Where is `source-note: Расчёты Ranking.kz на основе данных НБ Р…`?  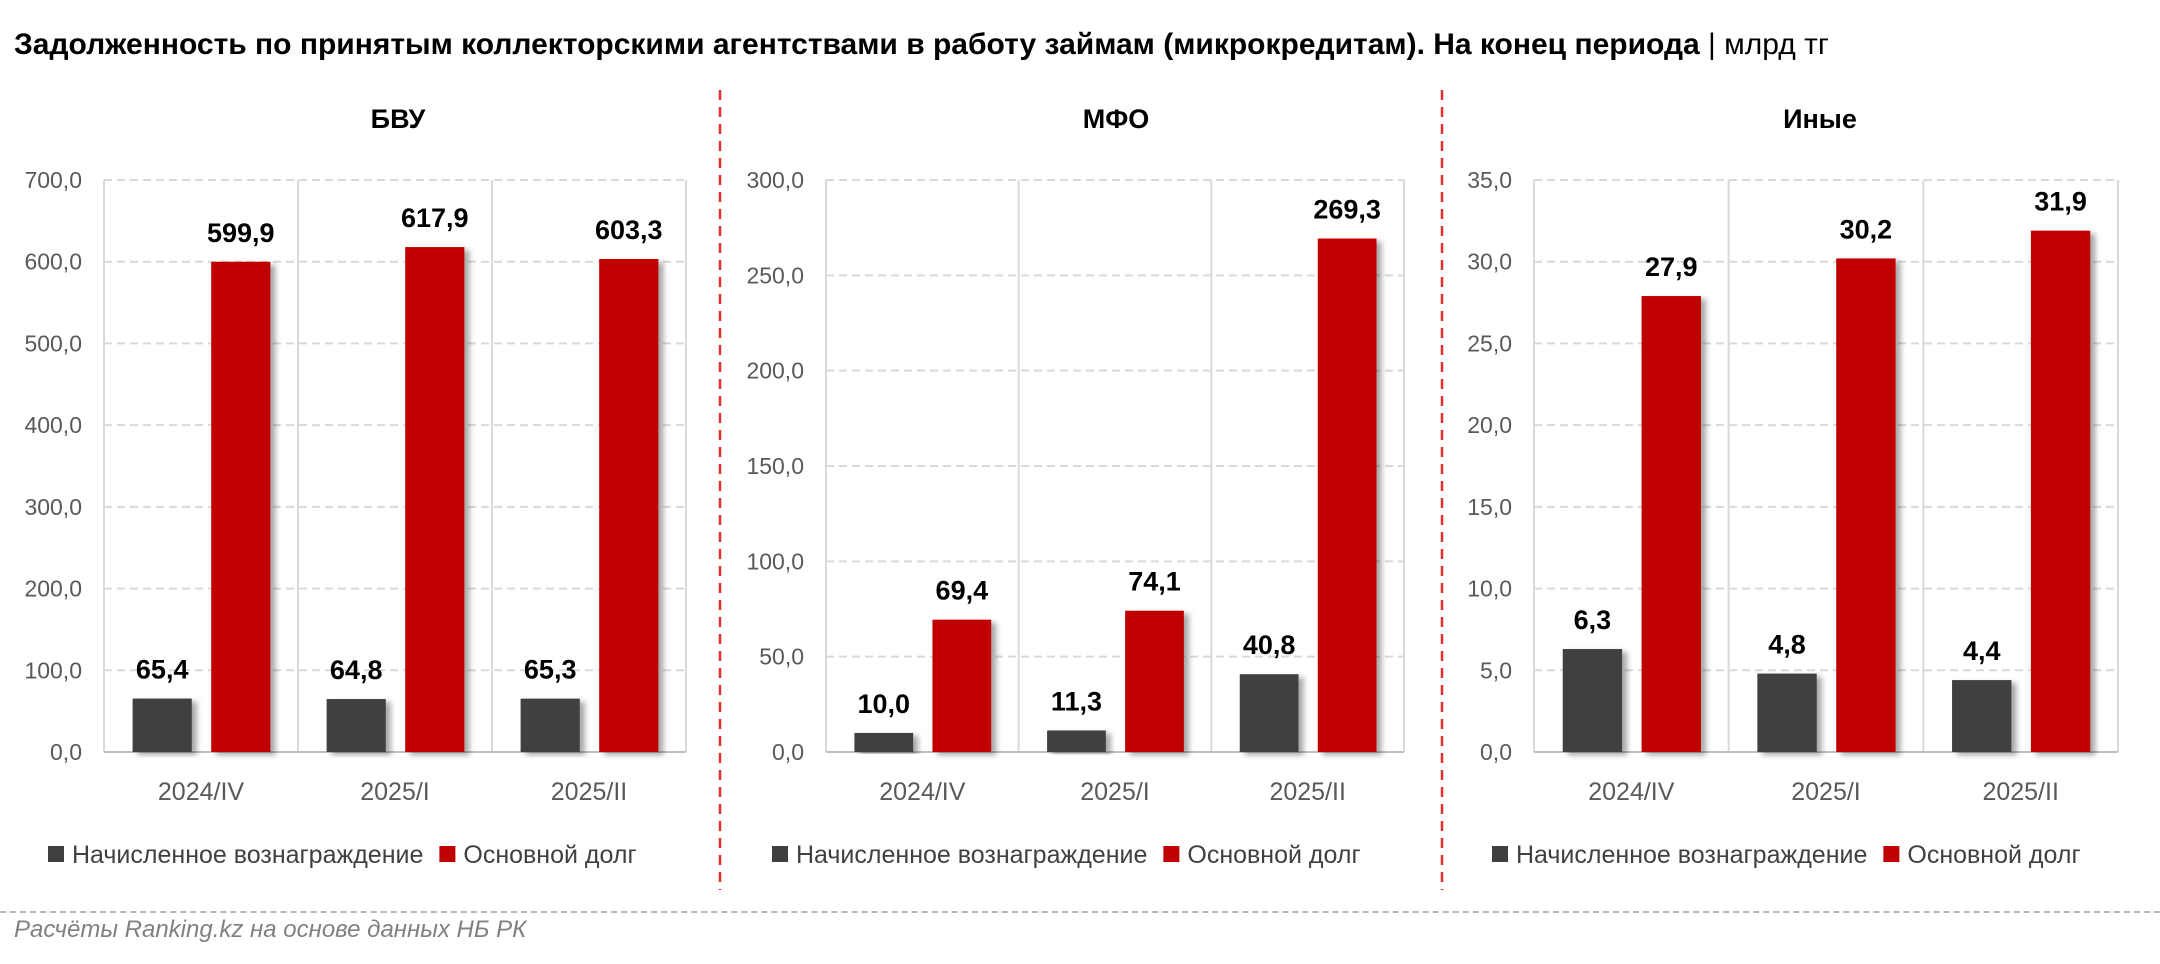 source-note: Расчёты Ranking.kz на основе данных НБ Р… is located at coordinates (270, 929).